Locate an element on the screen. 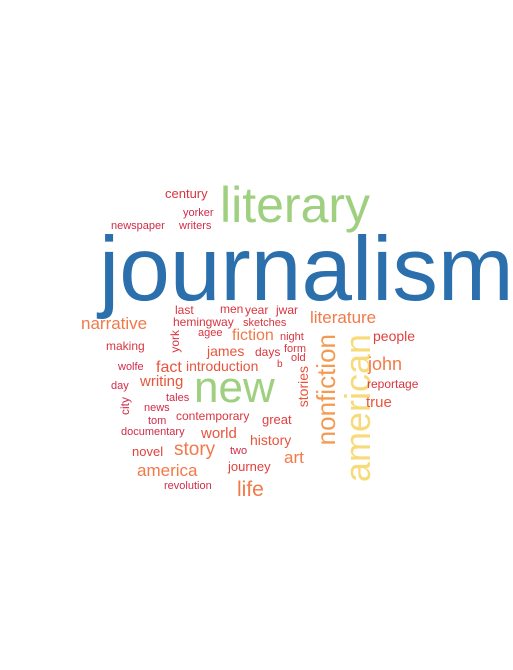 The image size is (513, 670). word-literature: literature is located at coordinates (343, 317).